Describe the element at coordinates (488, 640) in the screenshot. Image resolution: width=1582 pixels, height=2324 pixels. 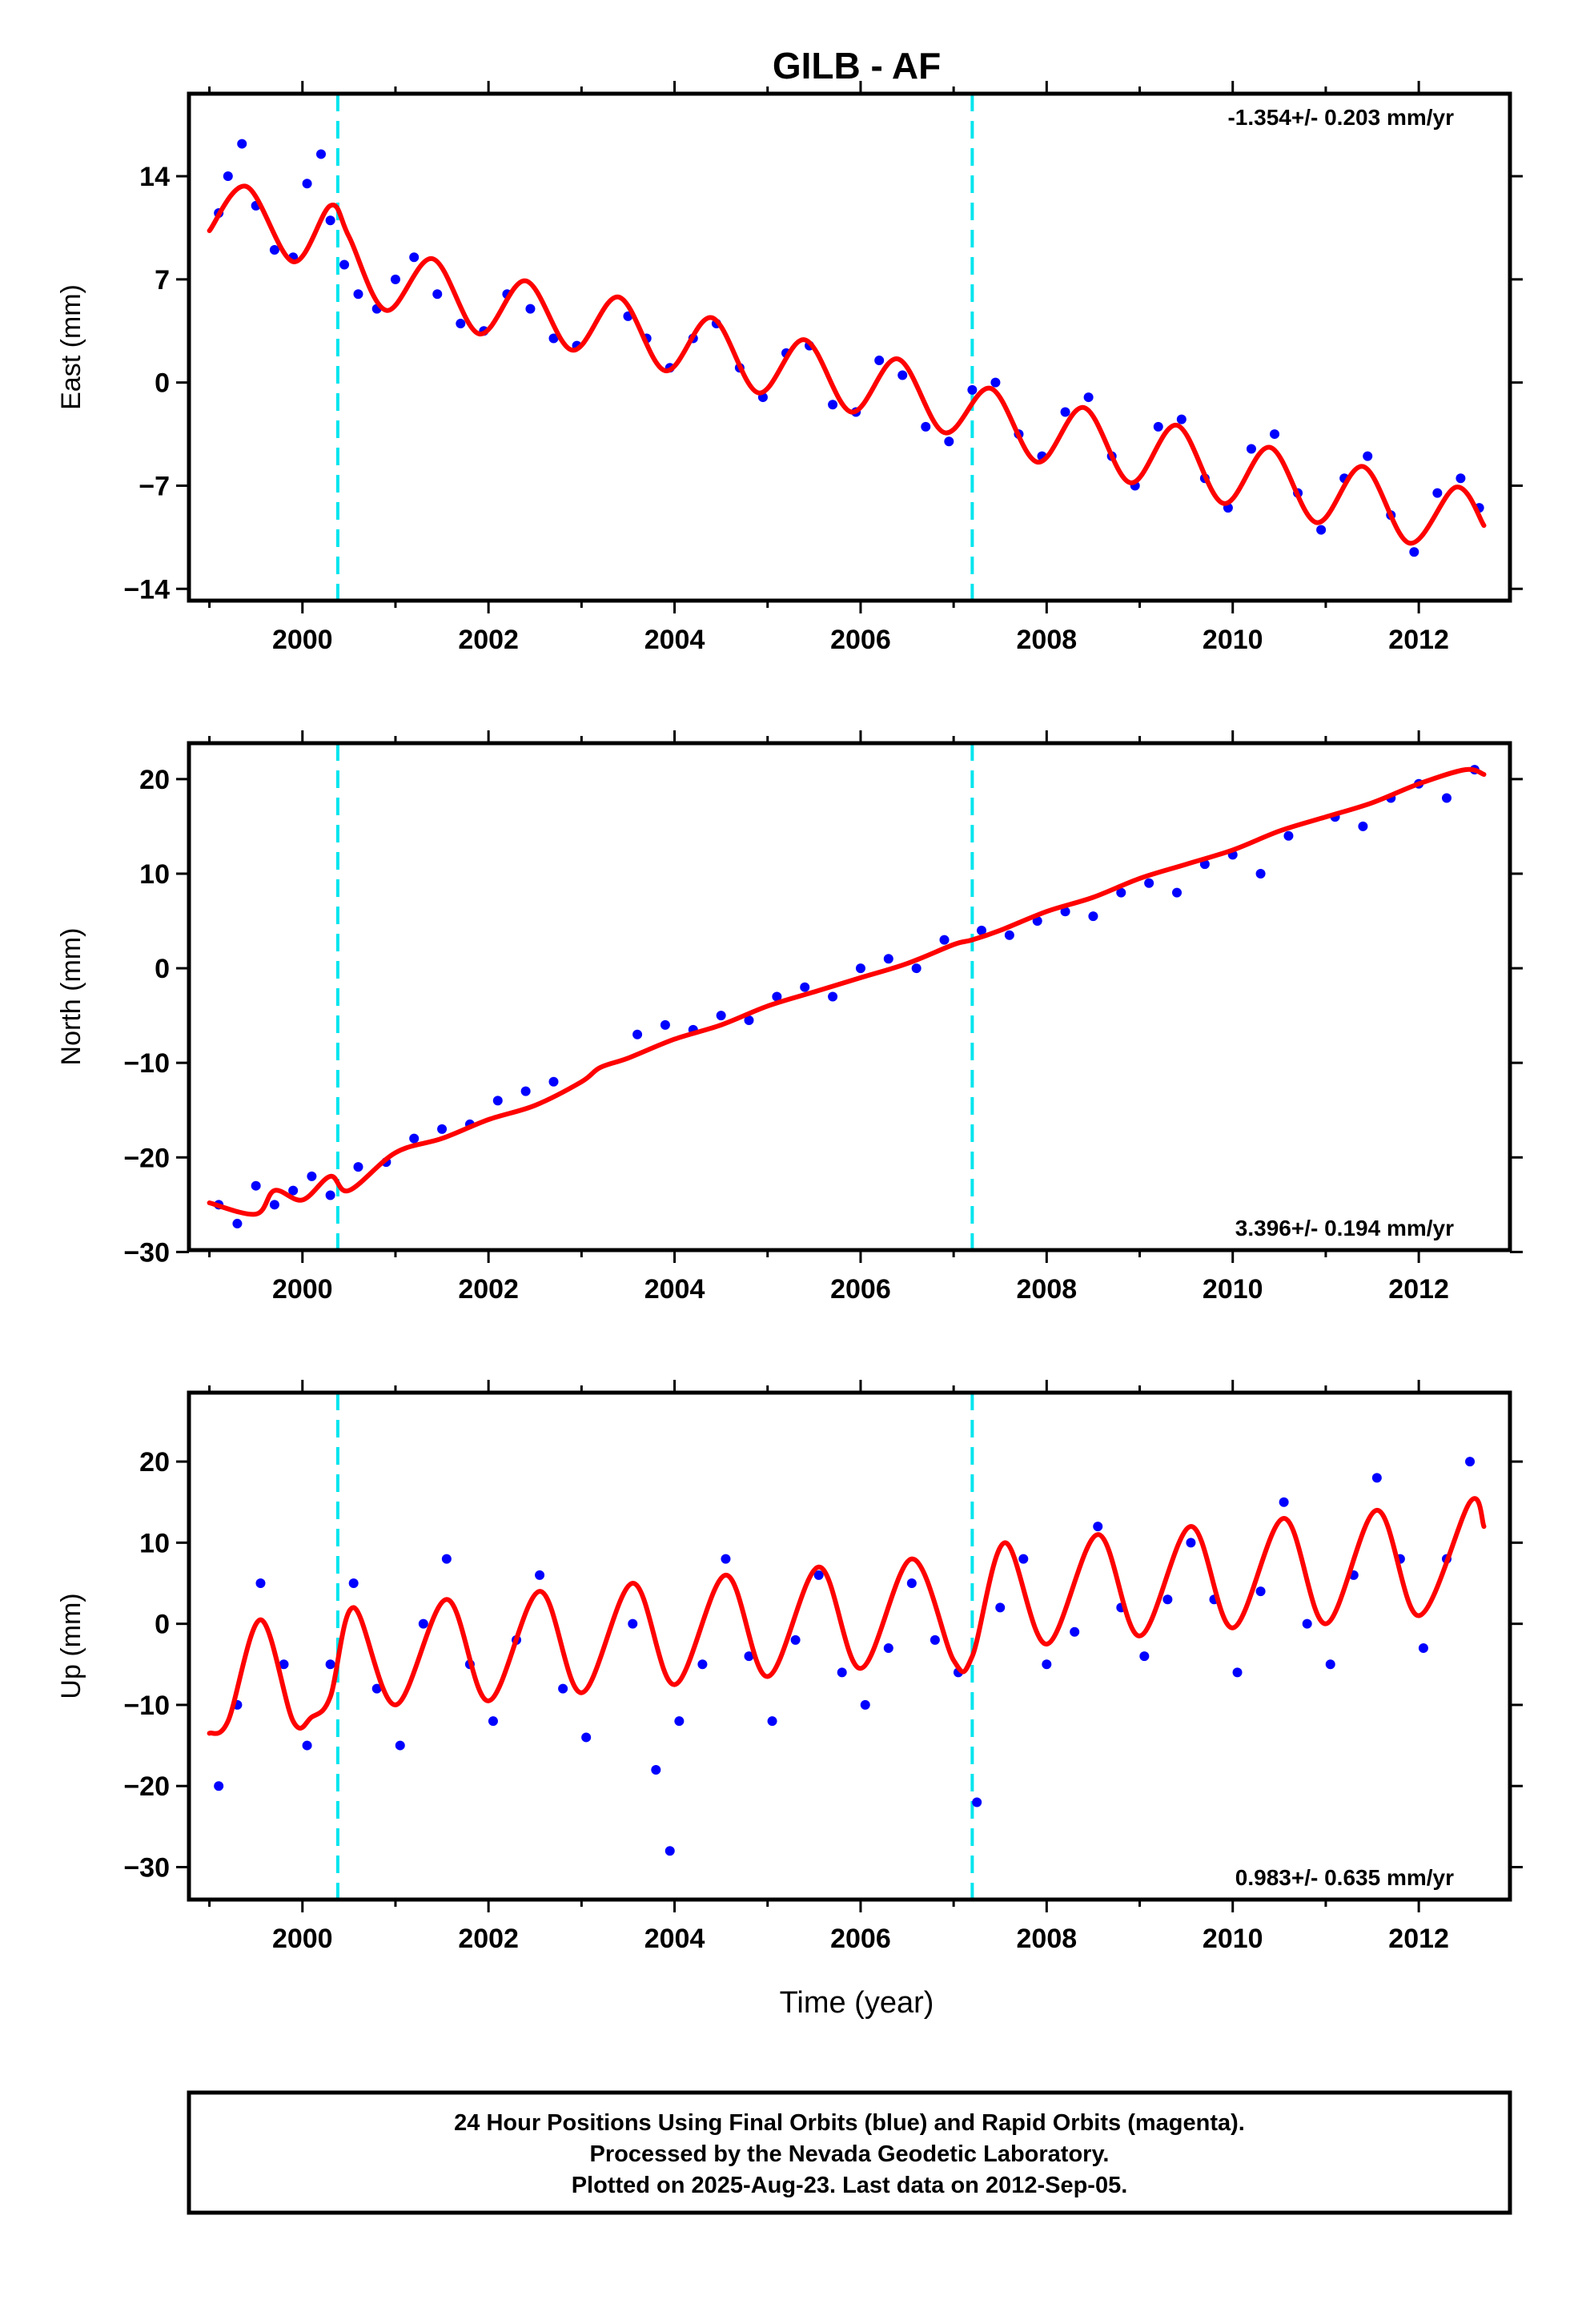
I see `east-x-tick-label: 2002` at that location.